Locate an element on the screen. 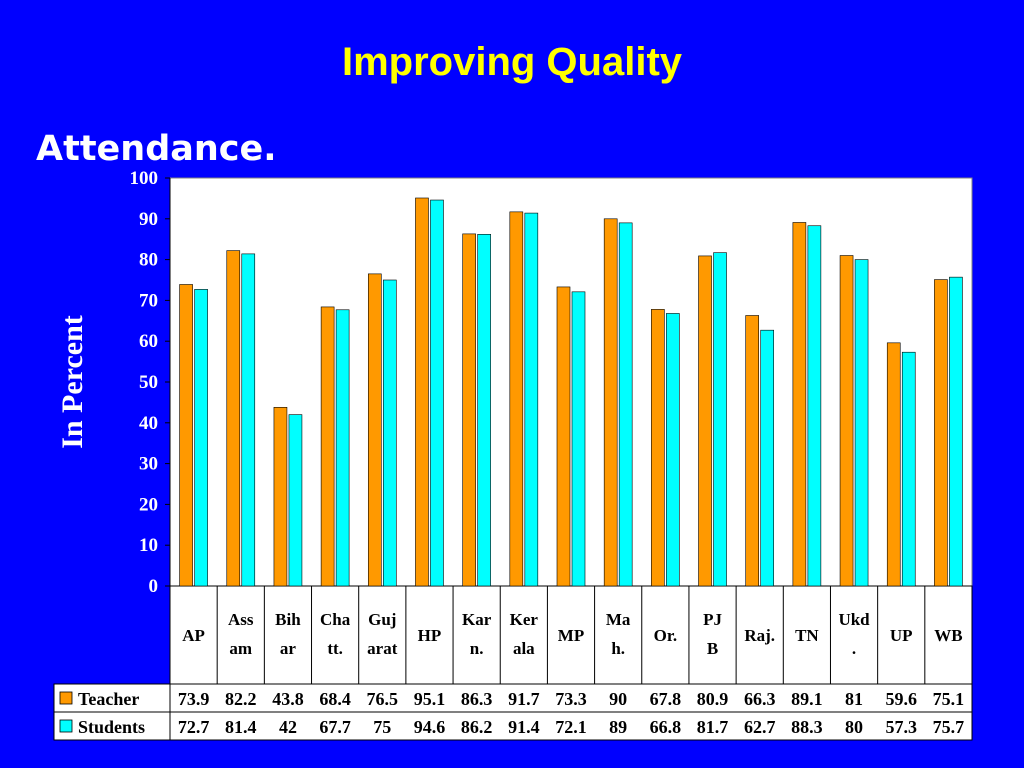  data-label-students: 57.3 is located at coordinates (901, 727).